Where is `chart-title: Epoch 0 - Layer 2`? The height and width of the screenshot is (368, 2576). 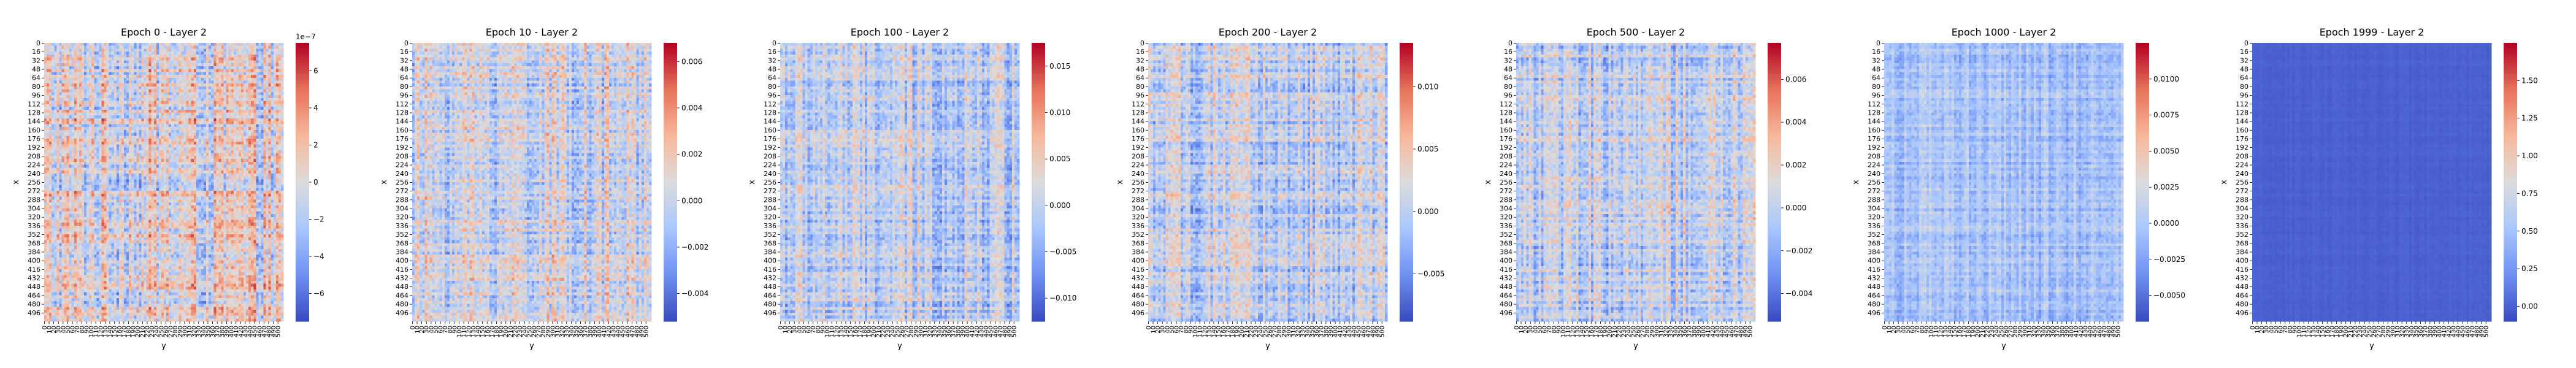
chart-title: Epoch 0 - Layer 2 is located at coordinates (164, 32).